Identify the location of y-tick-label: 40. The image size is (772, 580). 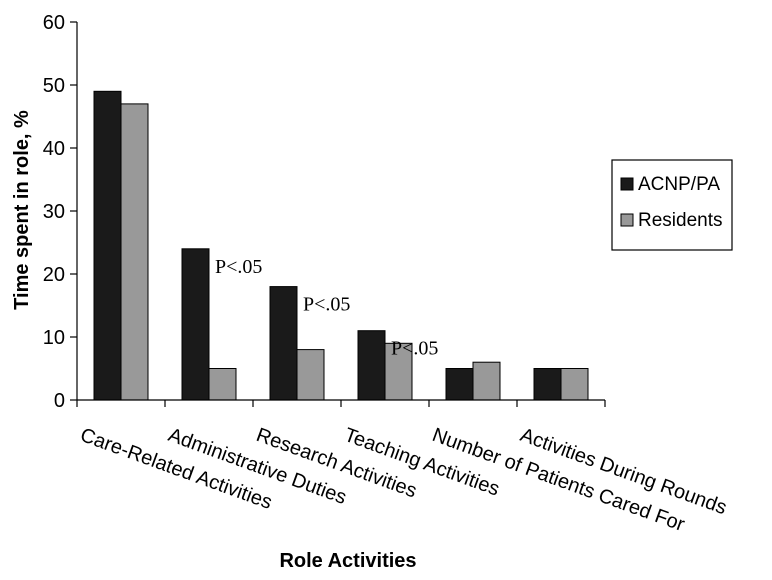
(54, 149).